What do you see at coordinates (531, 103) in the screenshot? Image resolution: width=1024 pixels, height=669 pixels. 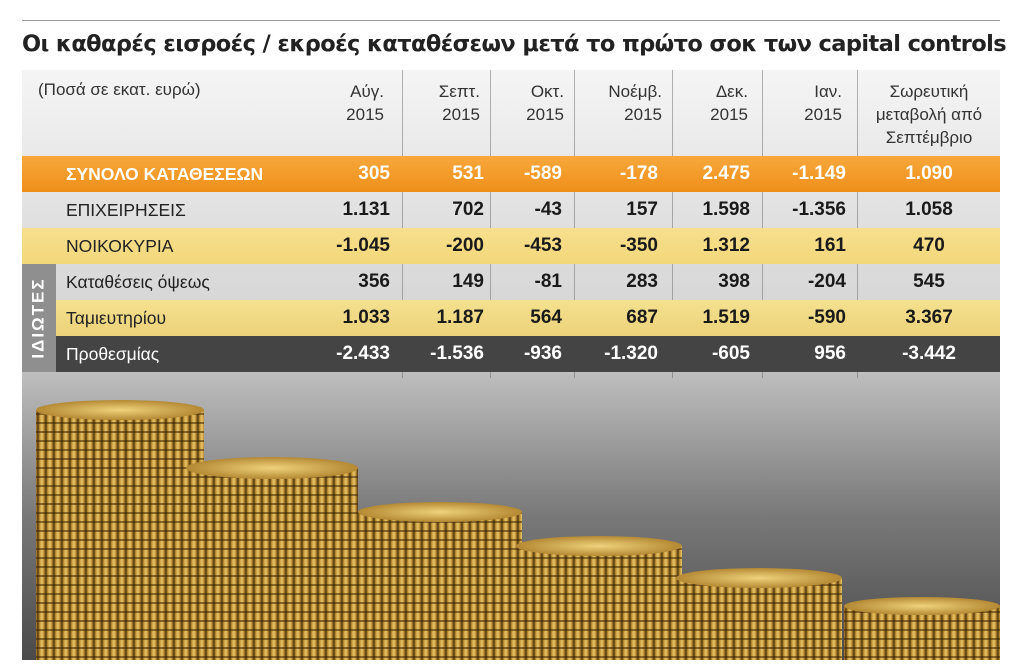 I see `column-header-oct: Οκτ. 2015` at bounding box center [531, 103].